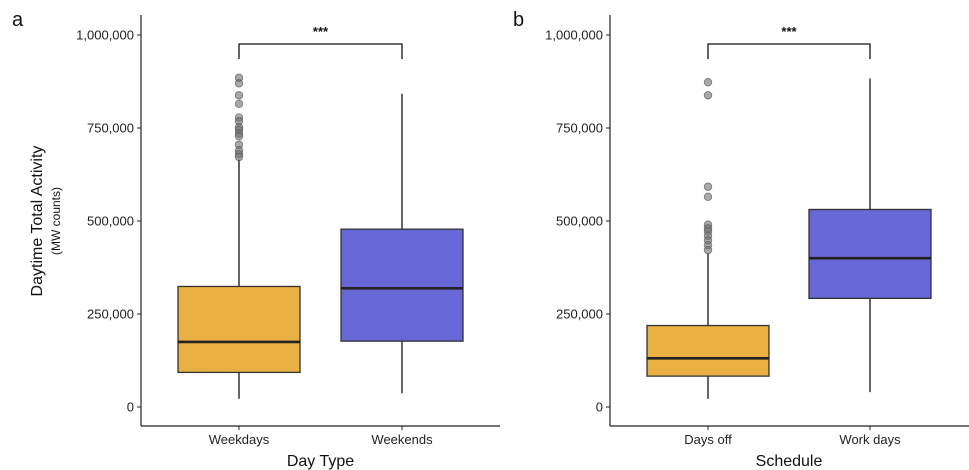  Describe the element at coordinates (708, 350) in the screenshot. I see `box-days-off` at that location.